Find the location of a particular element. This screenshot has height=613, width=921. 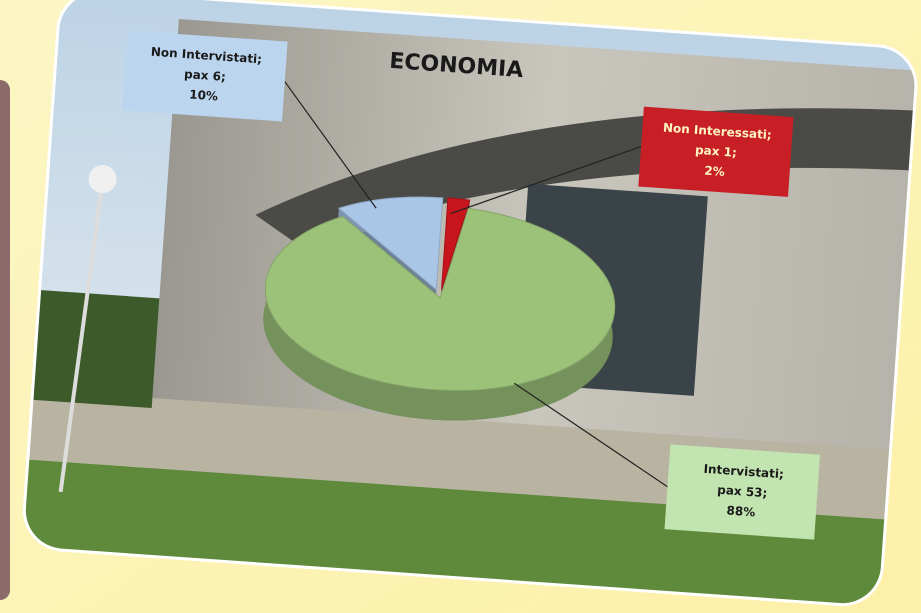

data-label: pax 6; is located at coordinates (205, 75).